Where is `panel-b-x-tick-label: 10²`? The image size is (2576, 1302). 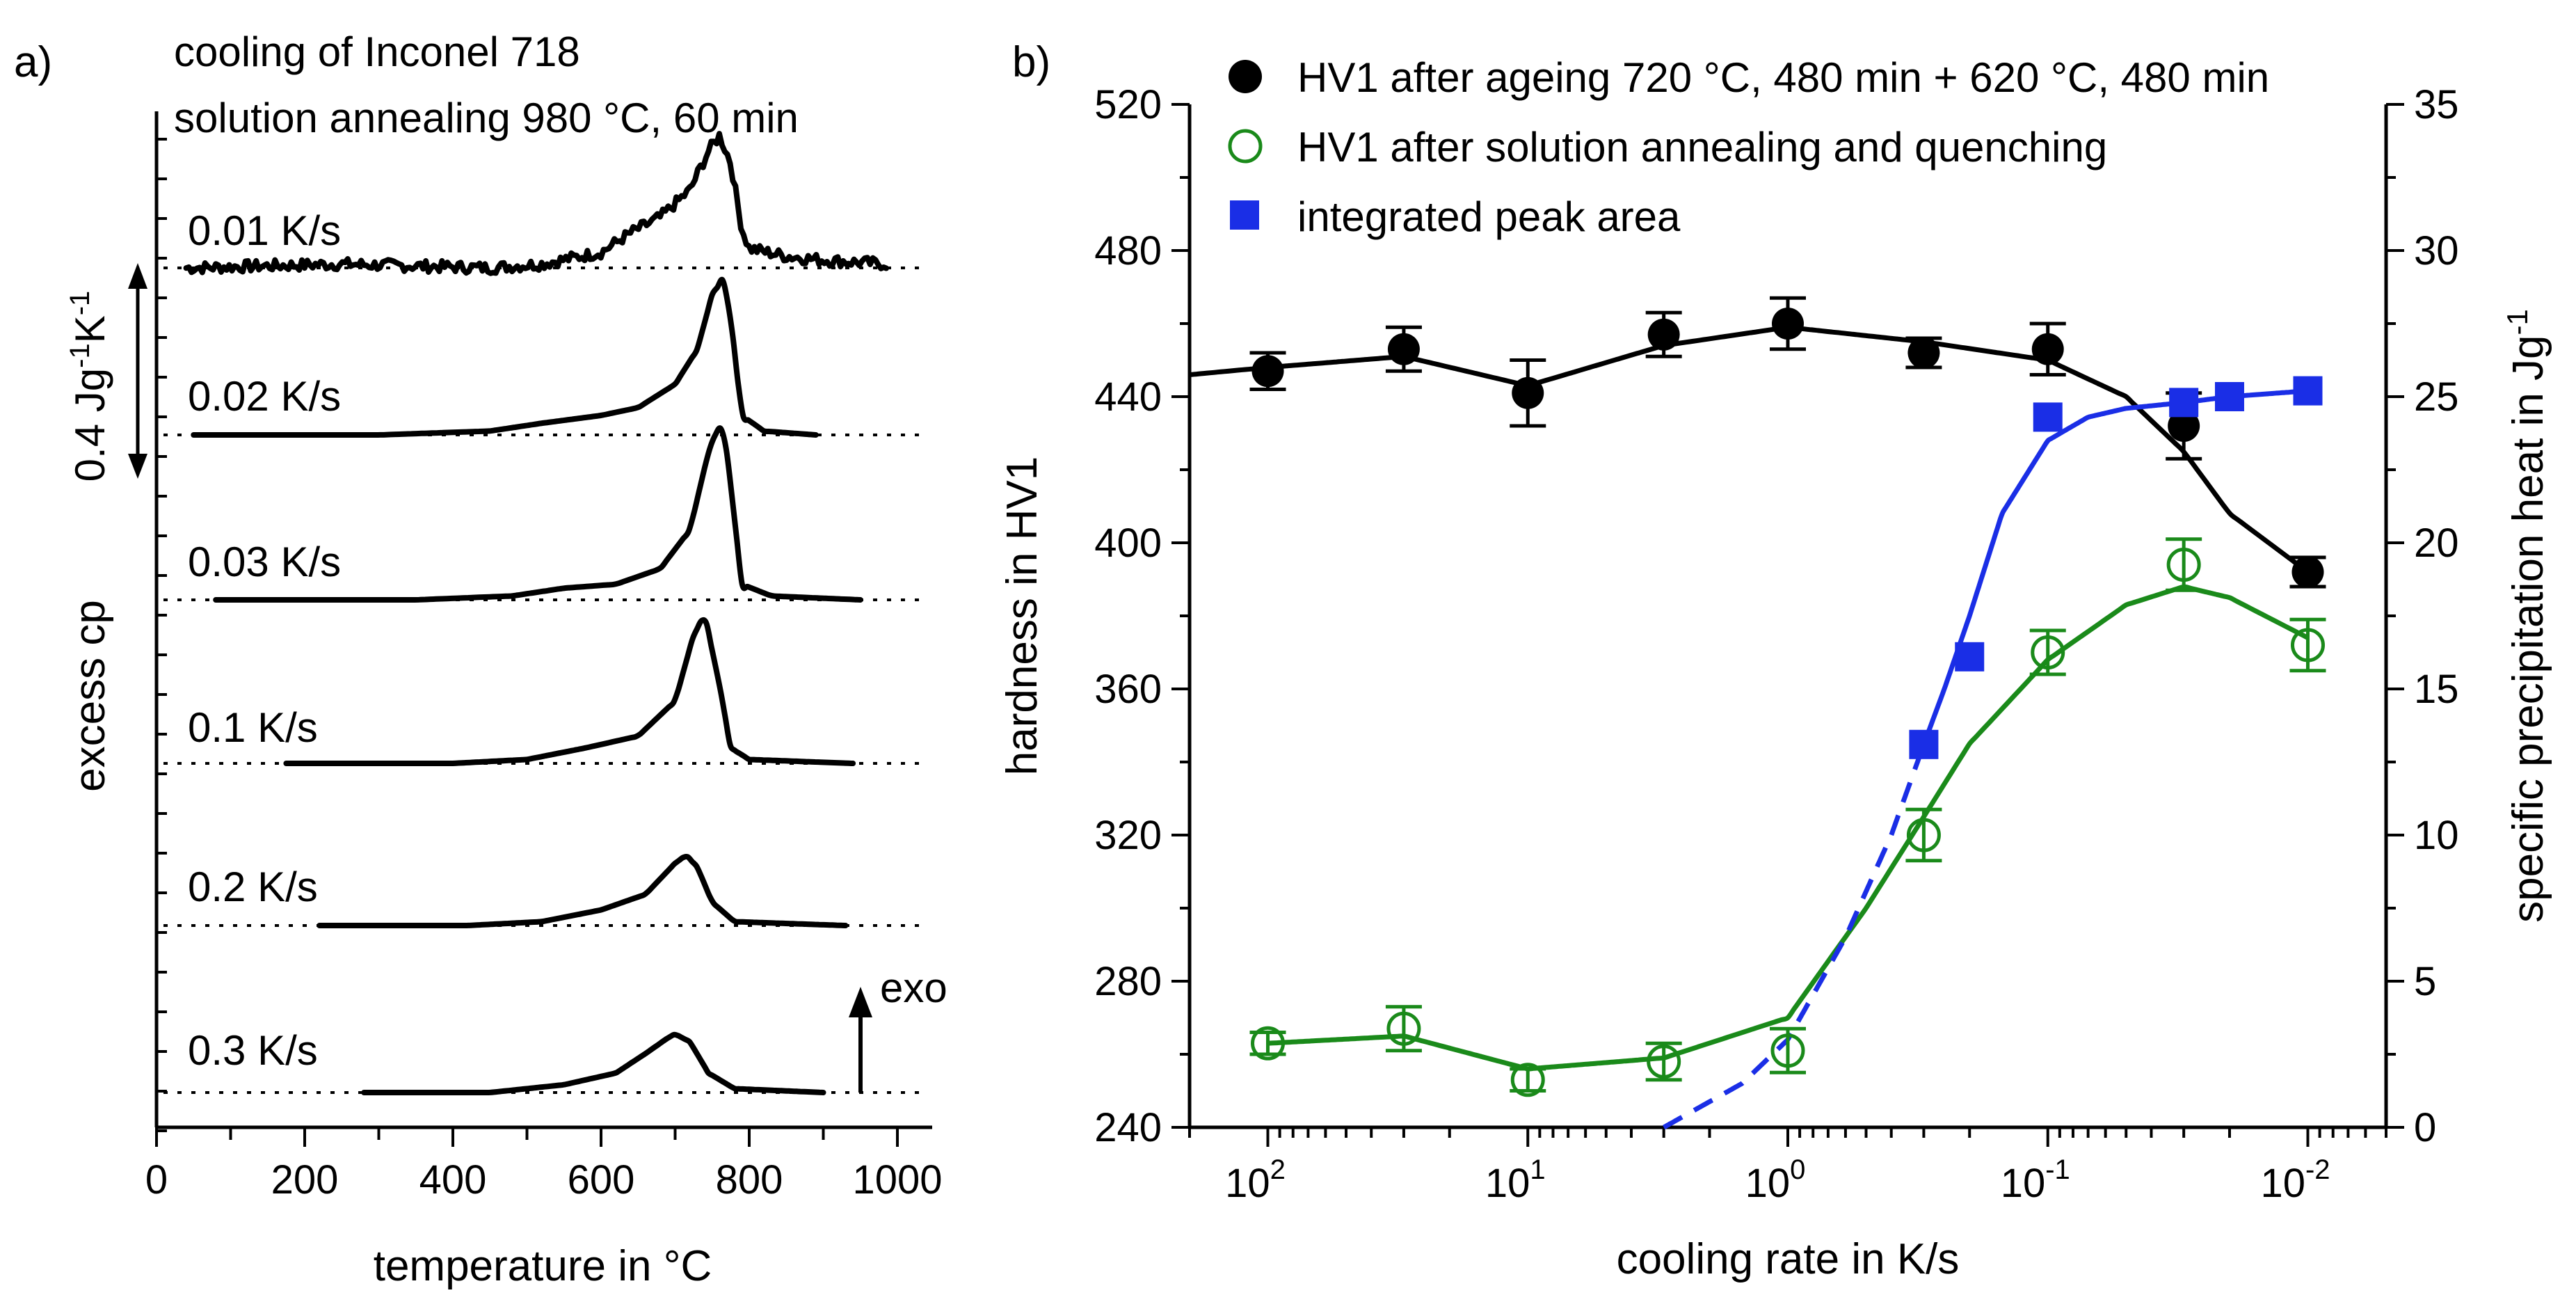
panel-b-x-tick-label: 10² is located at coordinates (1255, 1180).